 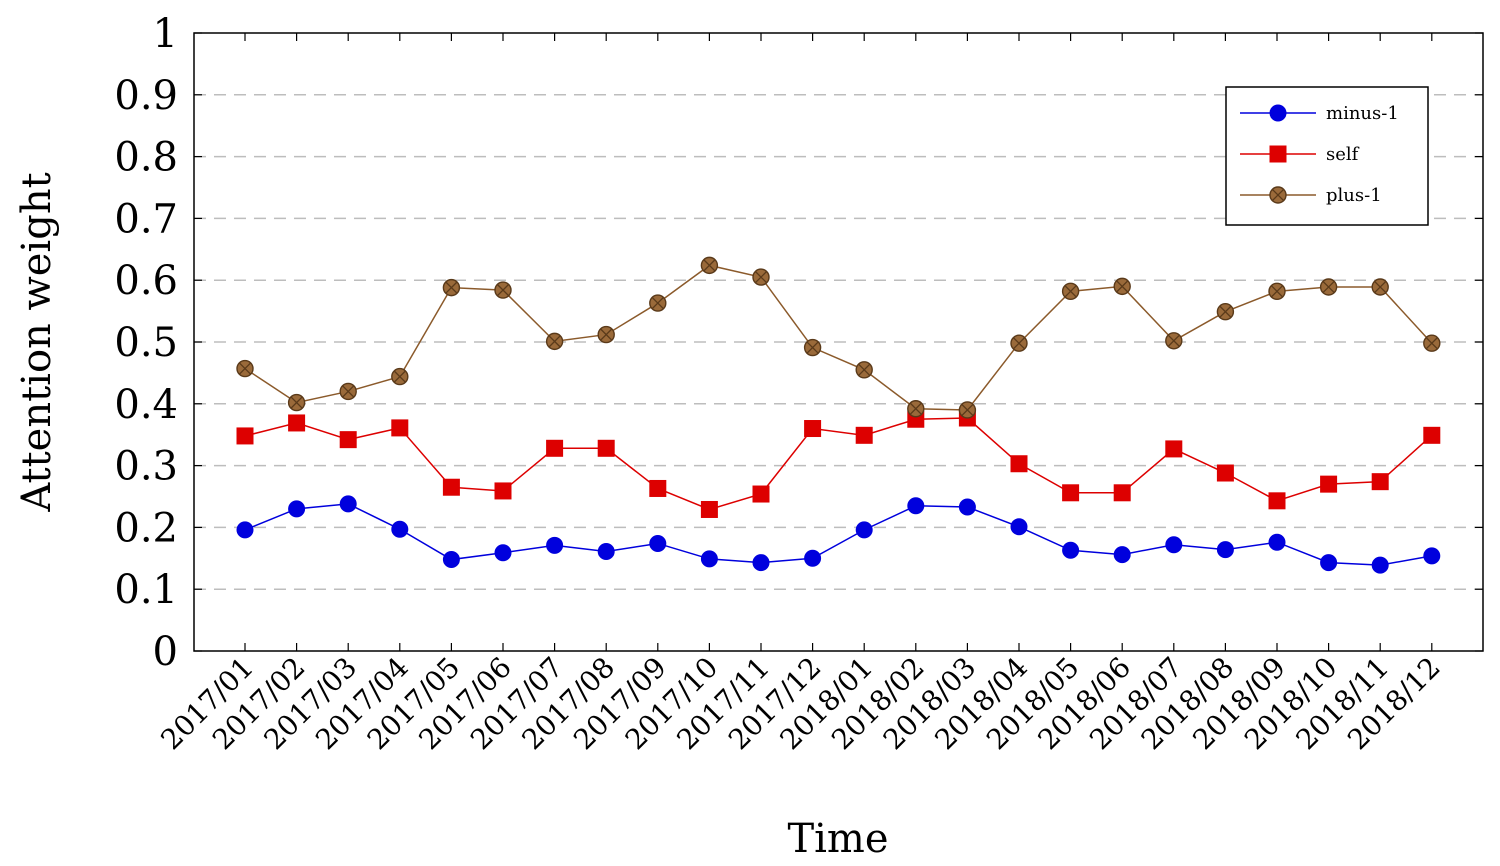 I want to click on legend-box, so click(x=1327, y=156).